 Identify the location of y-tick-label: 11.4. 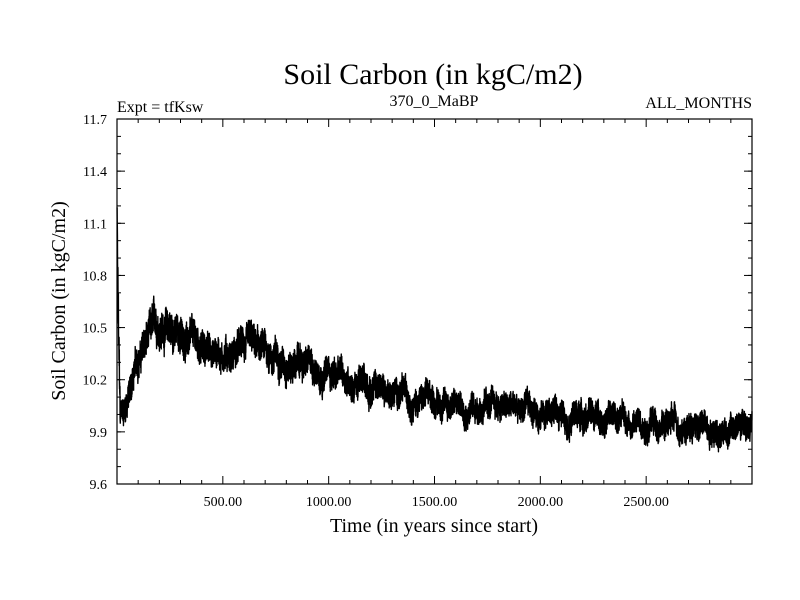
(95, 172).